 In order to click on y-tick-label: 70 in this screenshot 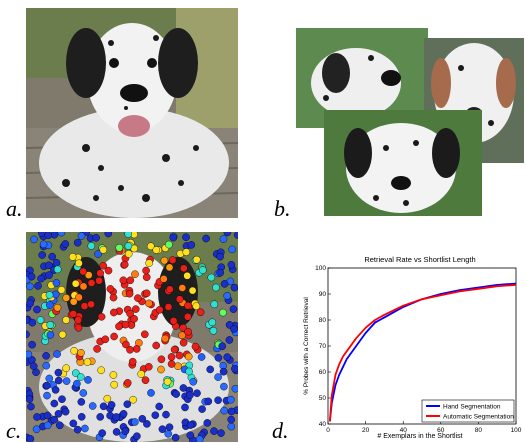, I will do `click(323, 346)`.